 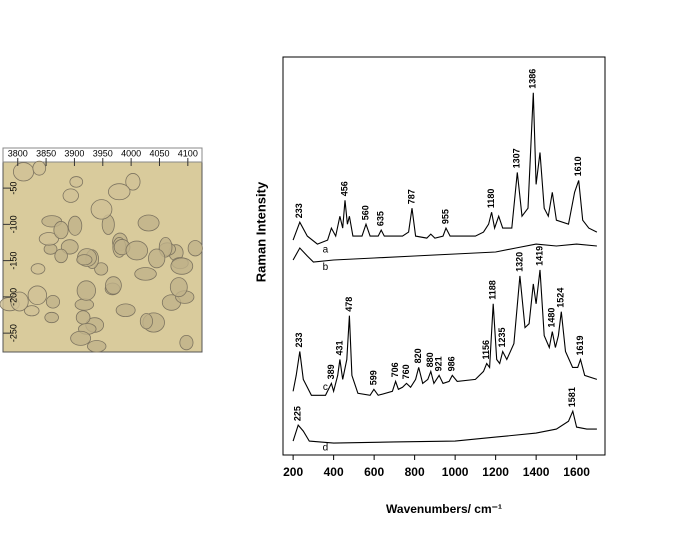 I want to click on peak-label: 1156, so click(x=486, y=350).